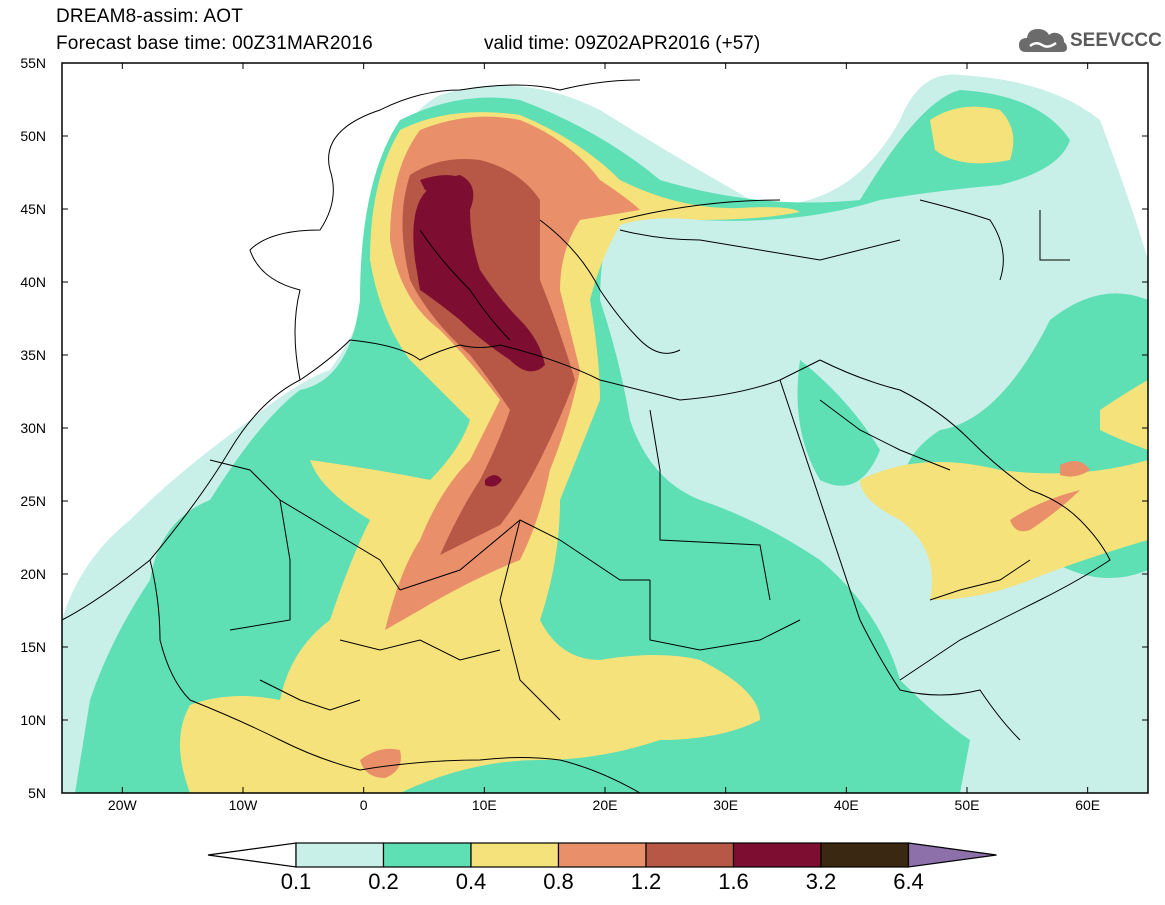 The height and width of the screenshot is (905, 1165). Describe the element at coordinates (1043, 40) in the screenshot. I see `cloud-logo-icon` at that location.